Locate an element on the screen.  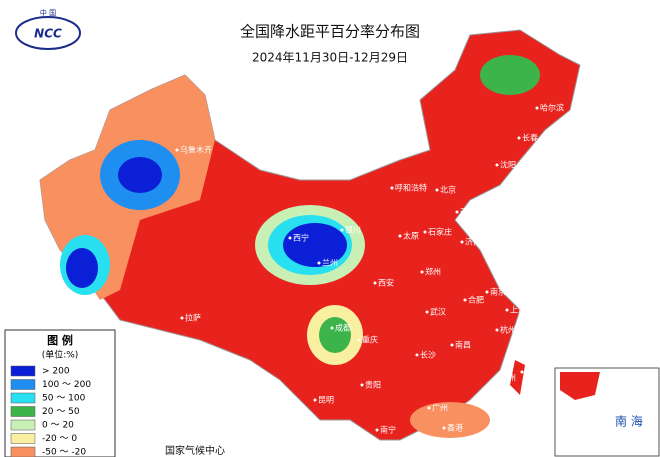
city-label: 天津 is located at coordinates (468, 212).